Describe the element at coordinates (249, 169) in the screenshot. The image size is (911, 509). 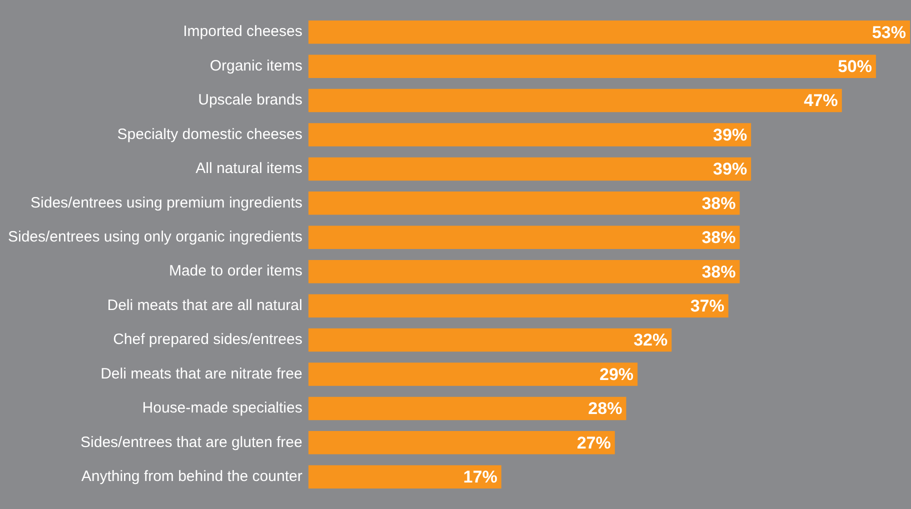
I see `y-tick-label: All natural items` at that location.